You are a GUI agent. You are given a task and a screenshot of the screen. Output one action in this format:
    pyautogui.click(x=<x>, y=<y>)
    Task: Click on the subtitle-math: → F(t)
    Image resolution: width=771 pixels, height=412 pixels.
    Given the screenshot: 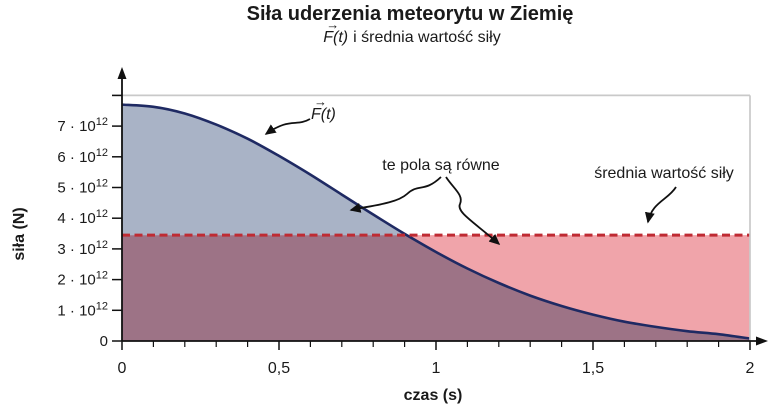 What is the action you would take?
    pyautogui.click(x=336, y=32)
    